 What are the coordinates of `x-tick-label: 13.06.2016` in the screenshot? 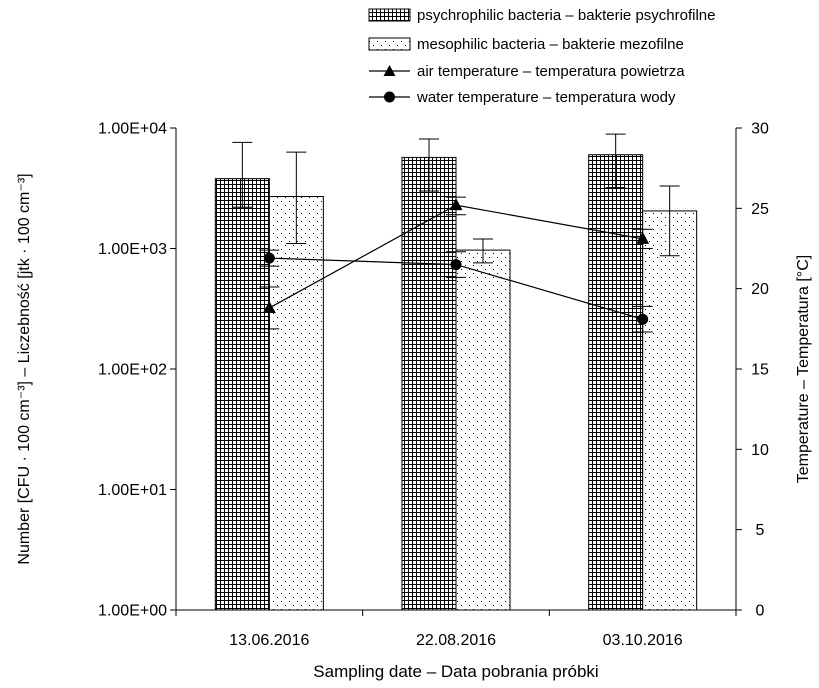 It's located at (269, 640).